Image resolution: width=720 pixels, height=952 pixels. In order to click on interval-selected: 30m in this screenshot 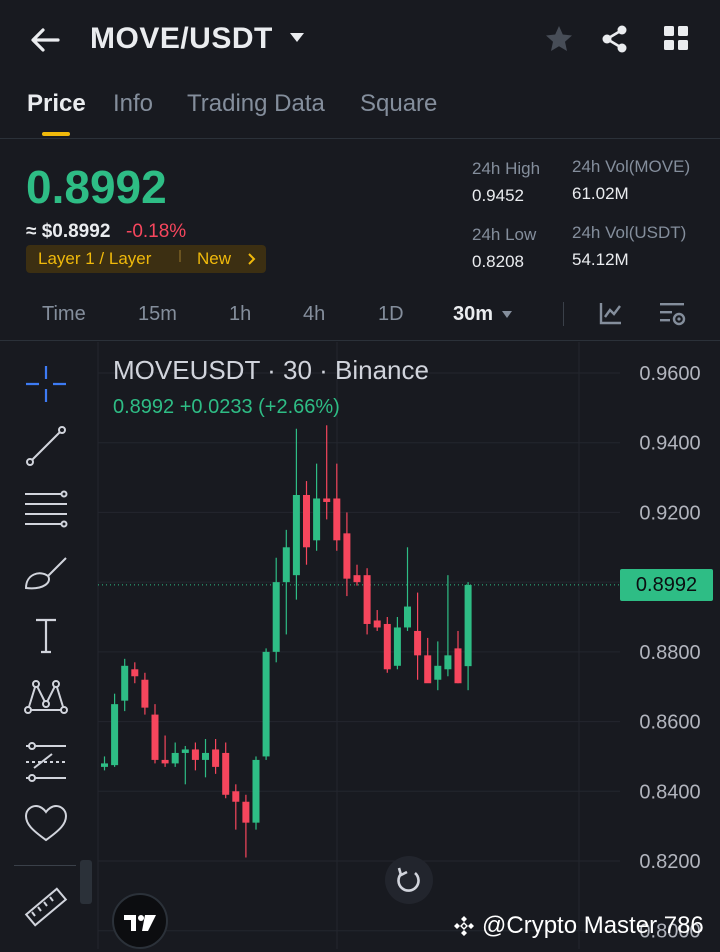, I will do `click(473, 314)`.